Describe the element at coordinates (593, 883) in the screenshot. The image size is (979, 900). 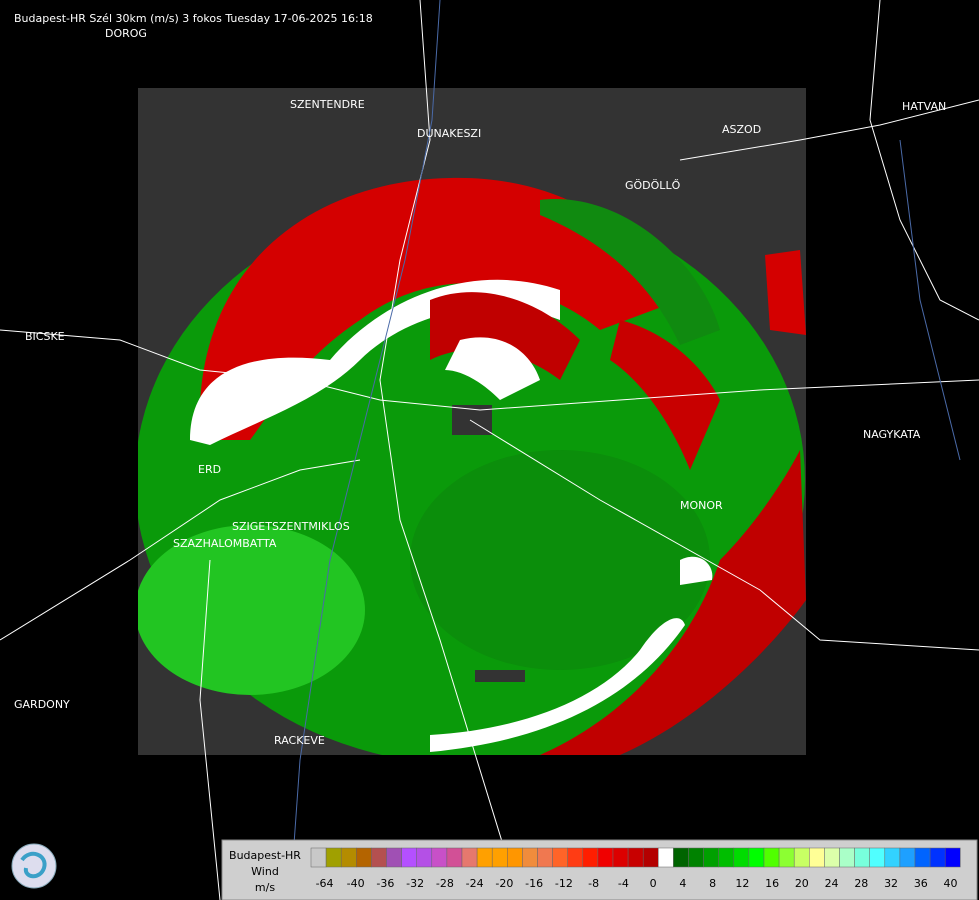
I see `legend-tick-label: -8` at that location.